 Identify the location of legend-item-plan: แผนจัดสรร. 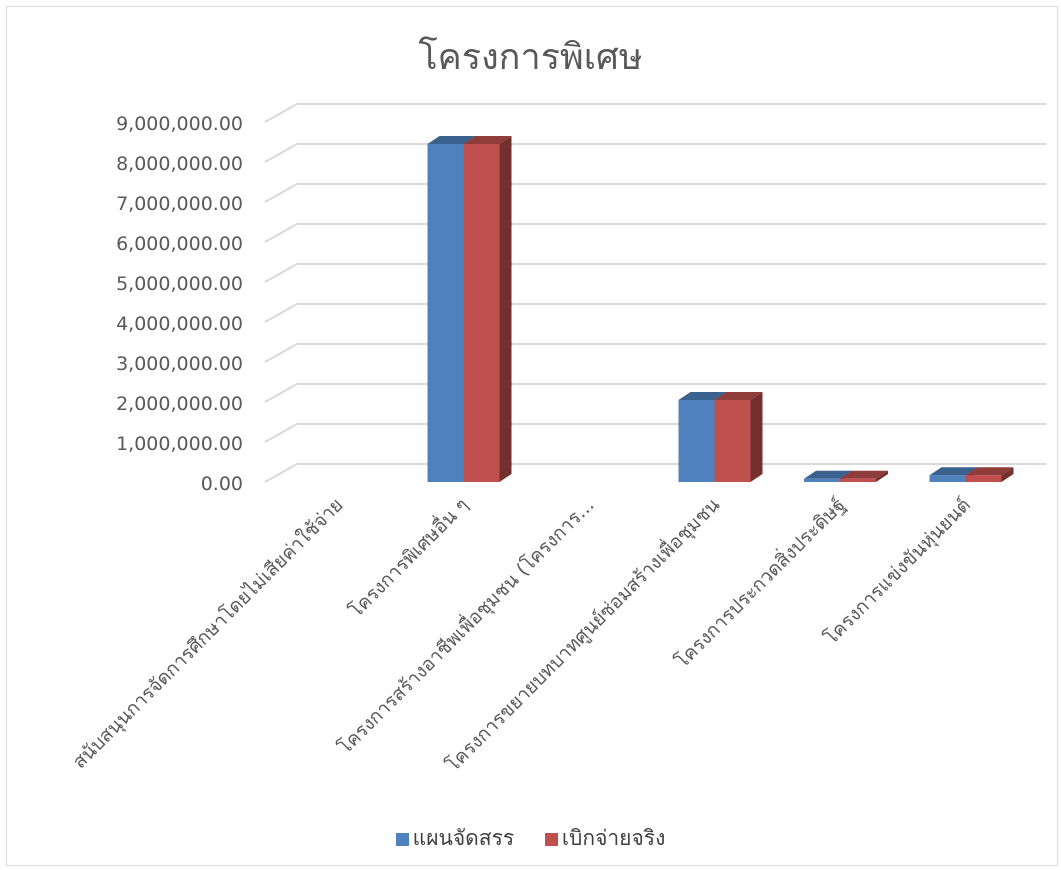
(455, 838).